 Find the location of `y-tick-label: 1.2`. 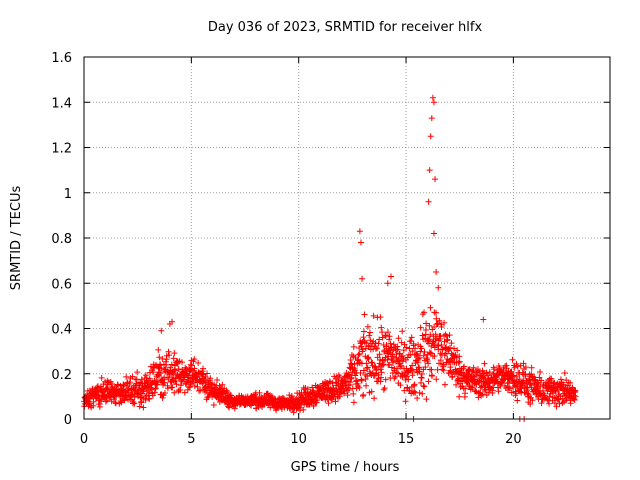

y-tick-label: 1.2 is located at coordinates (61, 149).